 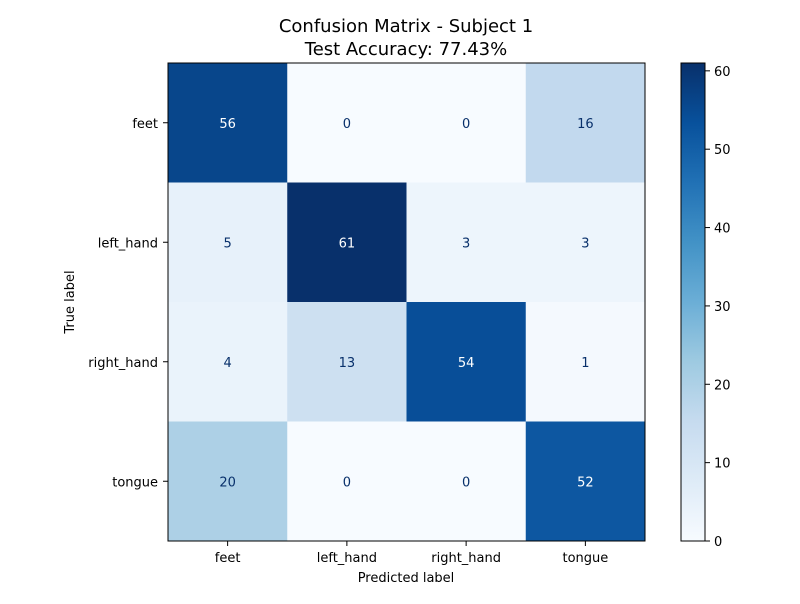 I want to click on colorbar, so click(x=693, y=302).